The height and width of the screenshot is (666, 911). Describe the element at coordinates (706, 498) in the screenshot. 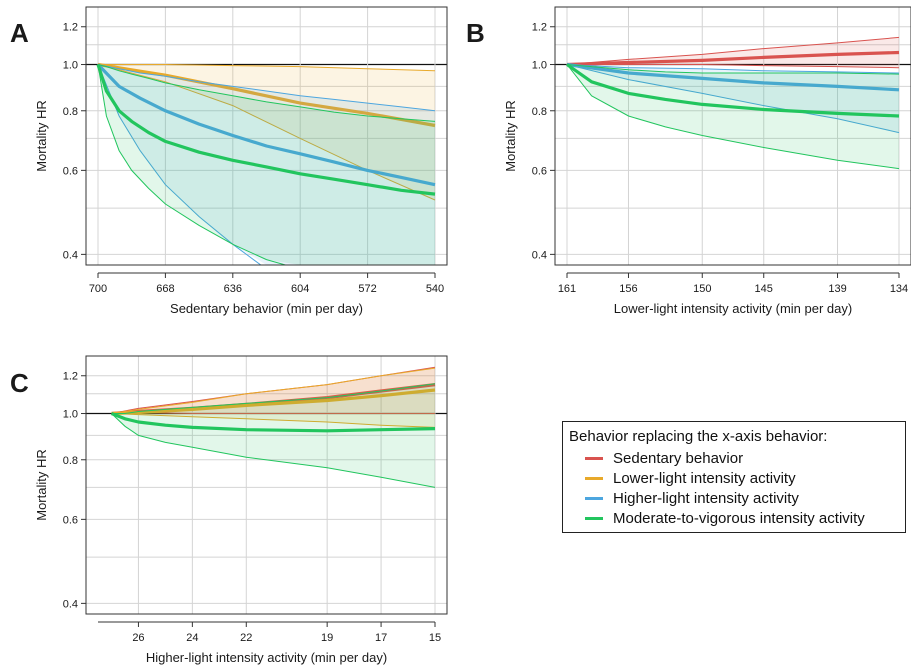

I see `legend-label-higher-light: Higher-light intensity activity` at that location.